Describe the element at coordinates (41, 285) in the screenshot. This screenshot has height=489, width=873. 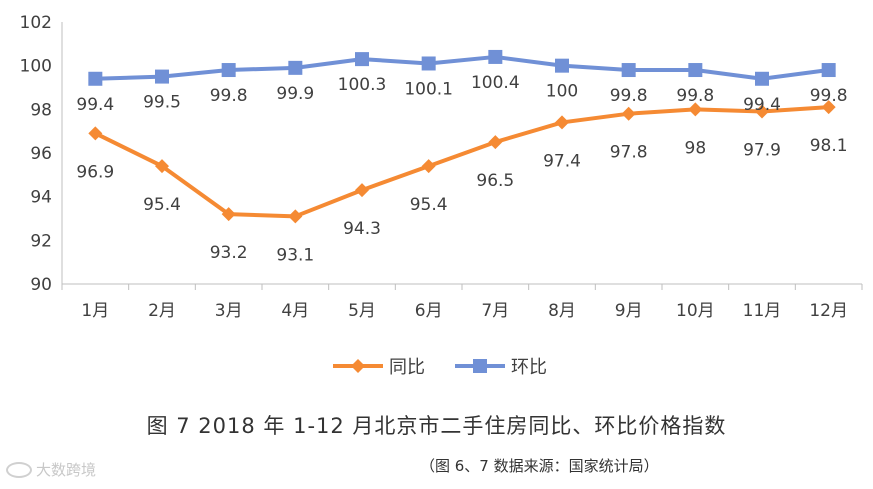
I see `y-tick-label: 90` at that location.